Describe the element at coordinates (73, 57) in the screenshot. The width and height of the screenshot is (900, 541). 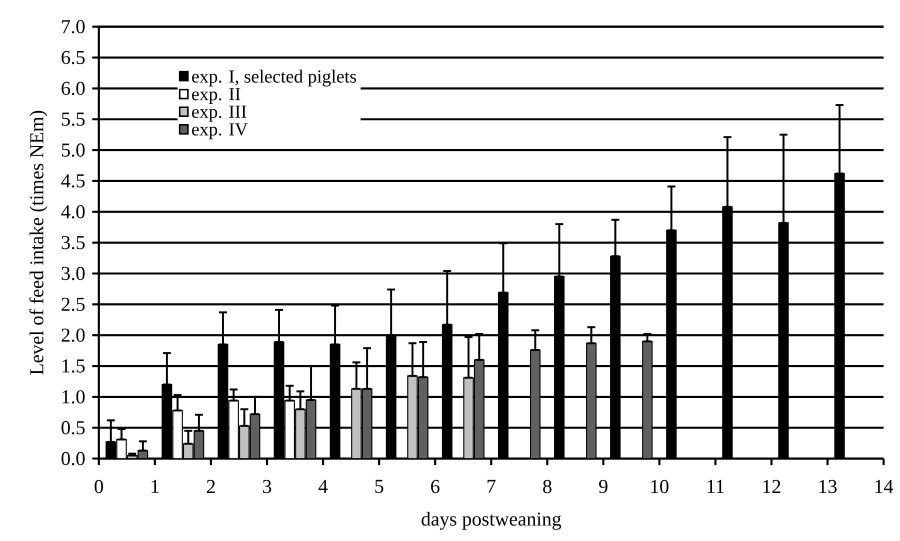
I see `y-tick-label: 6.5` at that location.